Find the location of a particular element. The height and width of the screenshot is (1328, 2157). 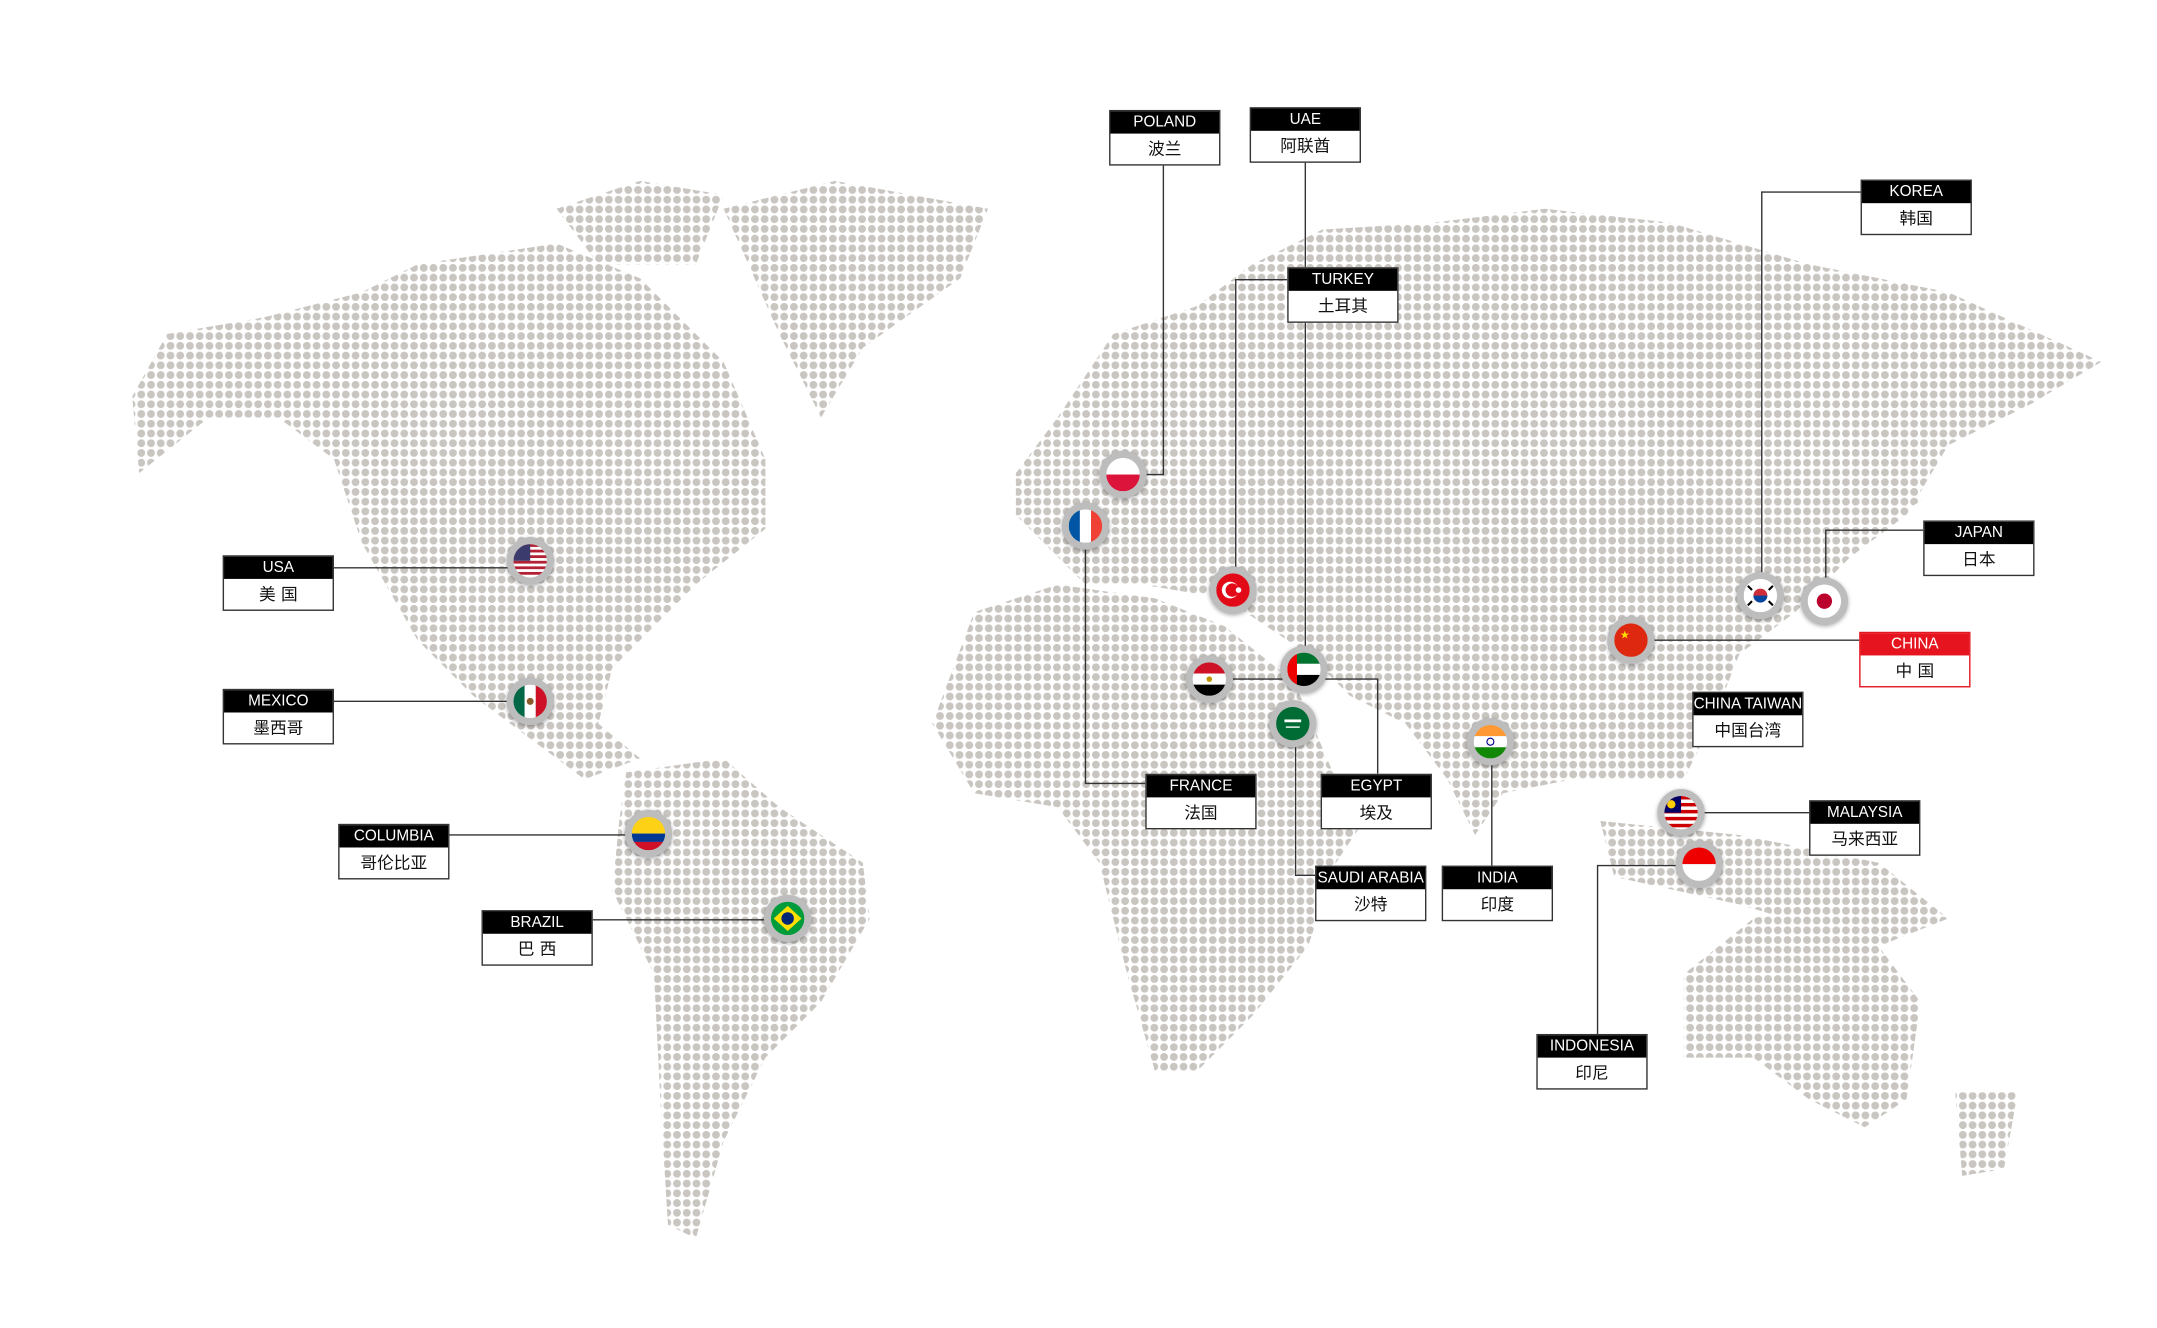

label-india: INDIA 印度 is located at coordinates (1497, 893).